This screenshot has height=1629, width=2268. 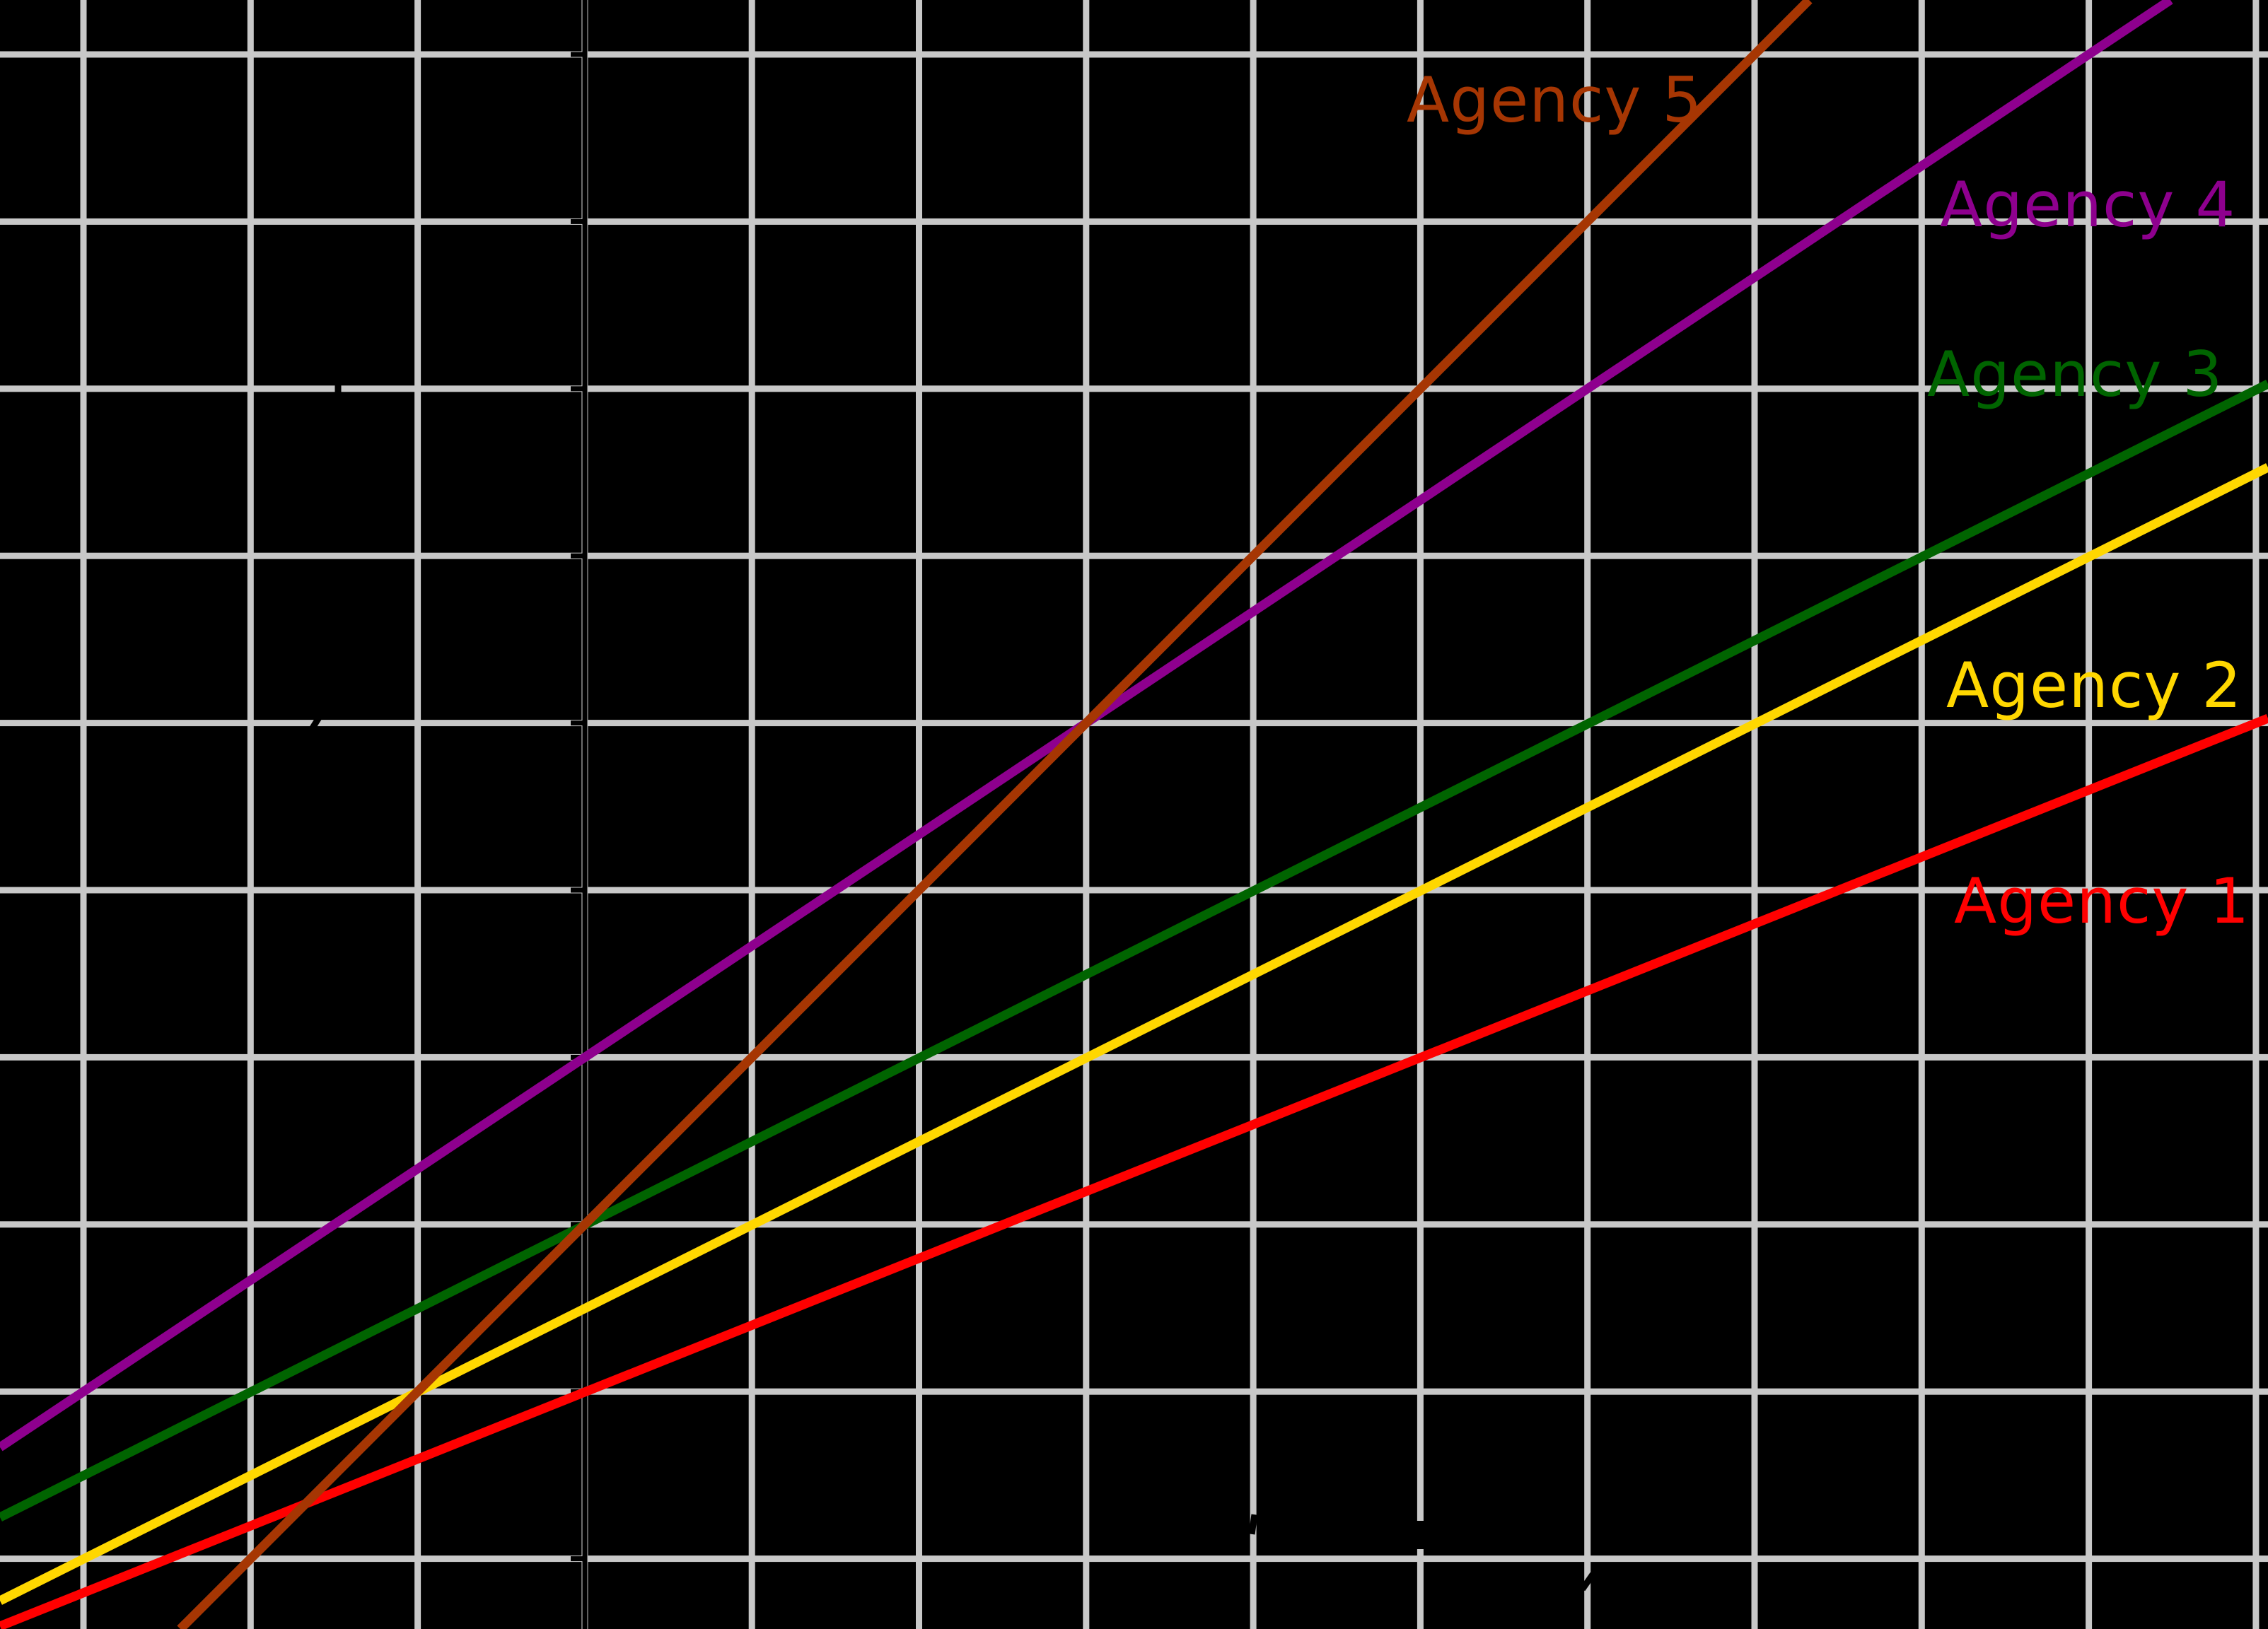 I want to click on series-label-agency-4: Agency 4, so click(x=2088, y=204).